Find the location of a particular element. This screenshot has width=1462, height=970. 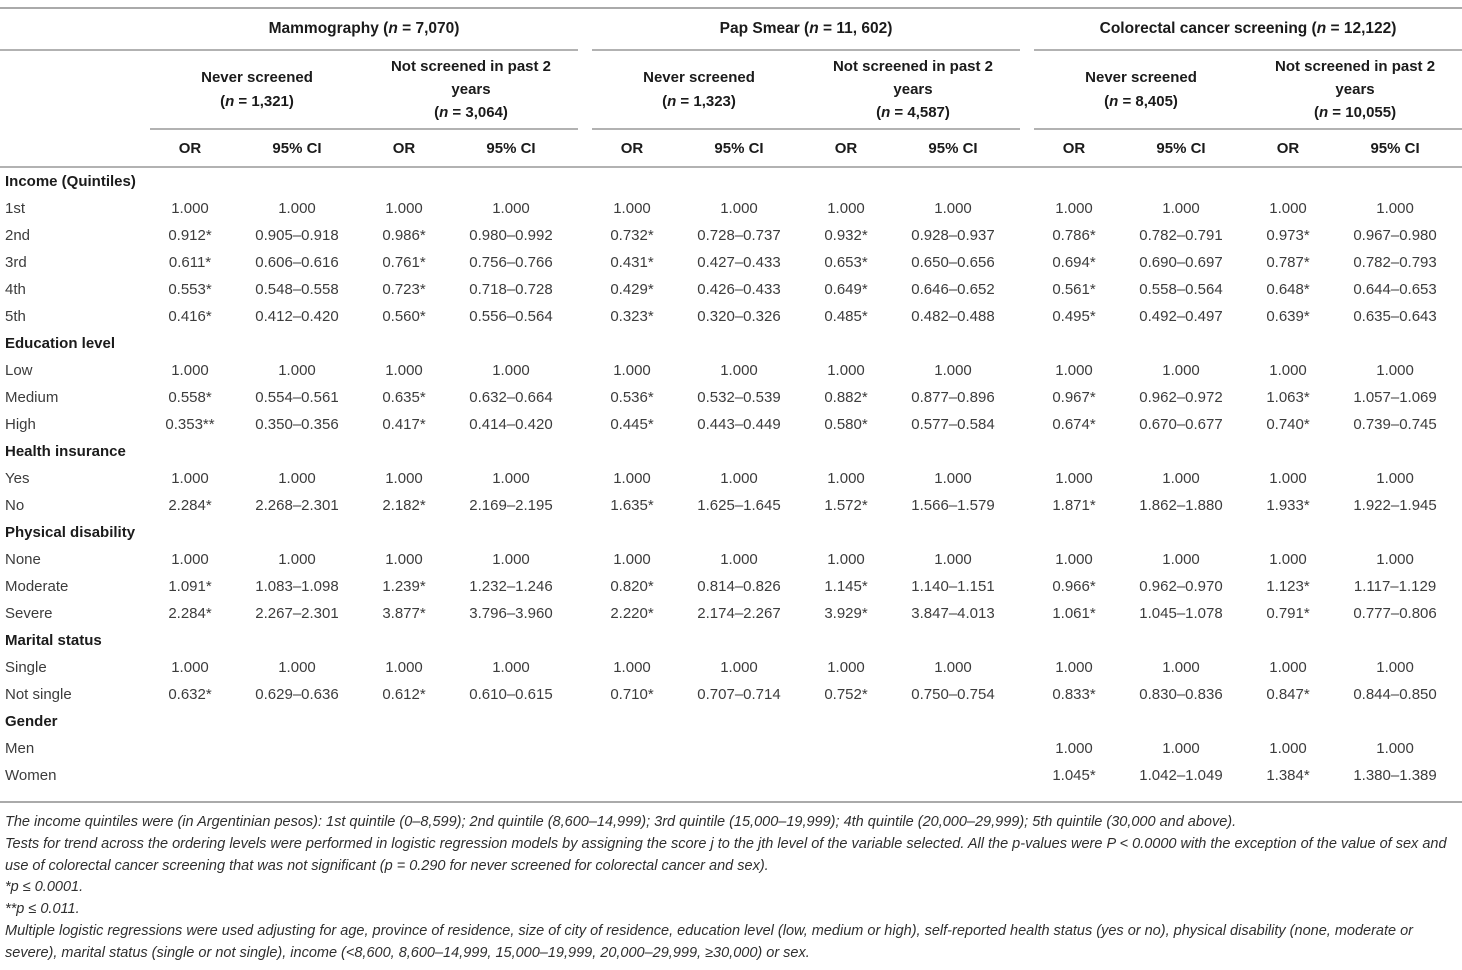

or-value: 0.710* is located at coordinates (632, 694).